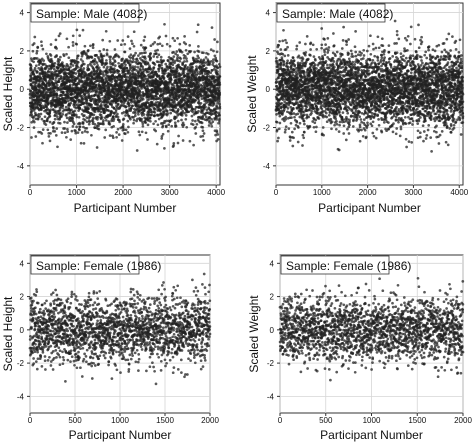 The height and width of the screenshot is (444, 474). I want to click on x-tick-label: 2000, so click(123, 192).